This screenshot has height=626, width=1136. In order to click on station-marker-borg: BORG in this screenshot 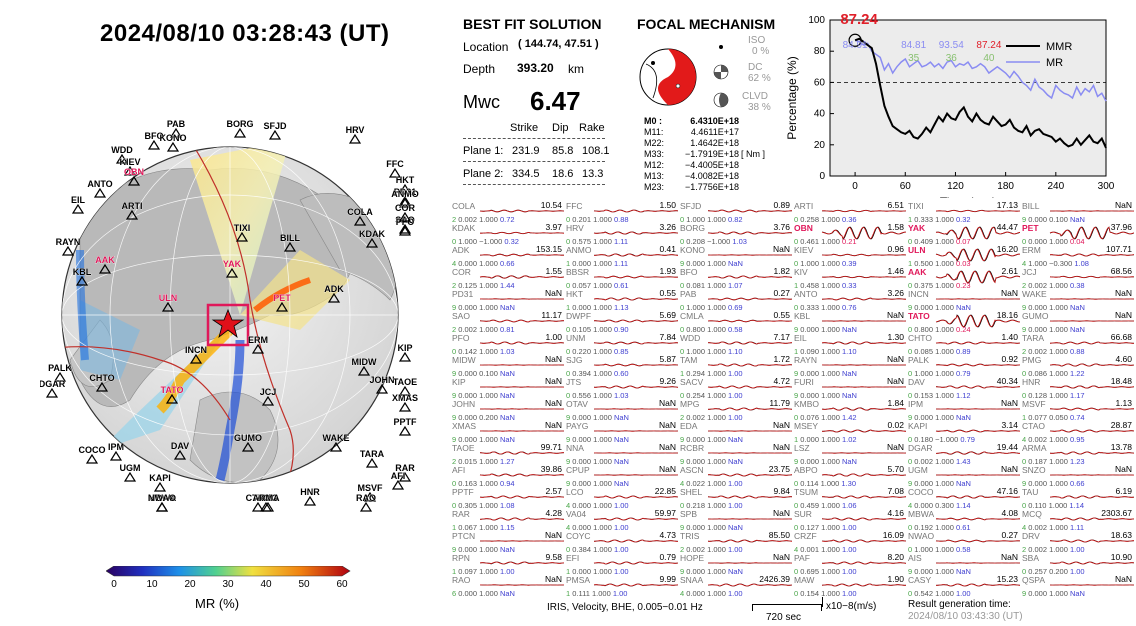, I will do `click(240, 128)`.